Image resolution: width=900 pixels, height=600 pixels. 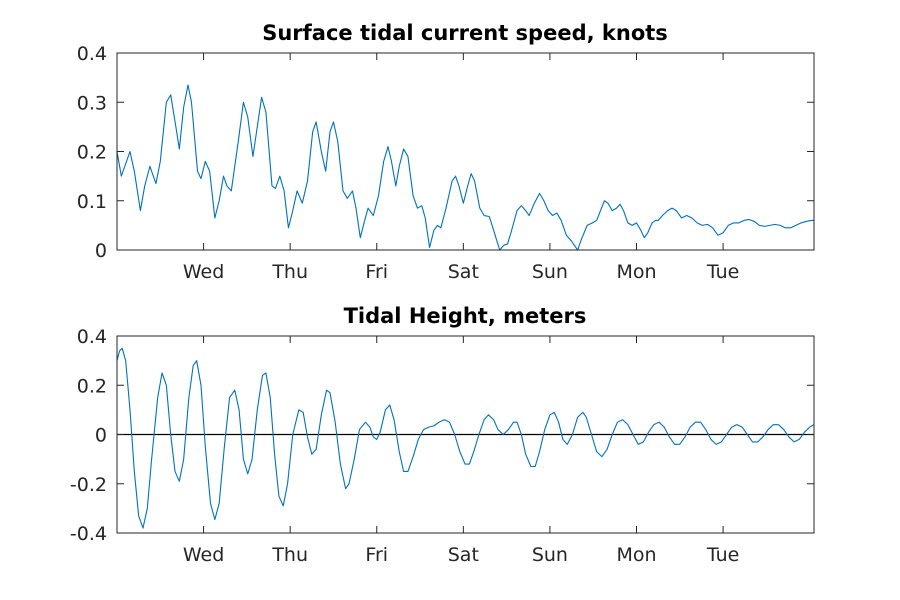 I want to click on y-tick-label: 0.1, so click(x=92, y=202).